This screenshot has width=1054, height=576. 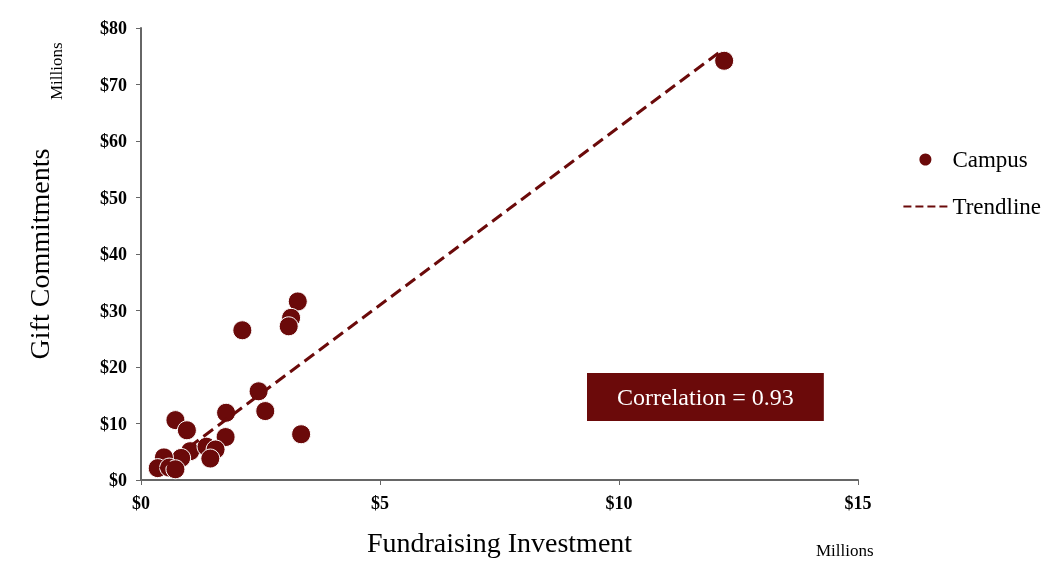 What do you see at coordinates (619, 503) in the screenshot?
I see `x-tick-label: $10` at bounding box center [619, 503].